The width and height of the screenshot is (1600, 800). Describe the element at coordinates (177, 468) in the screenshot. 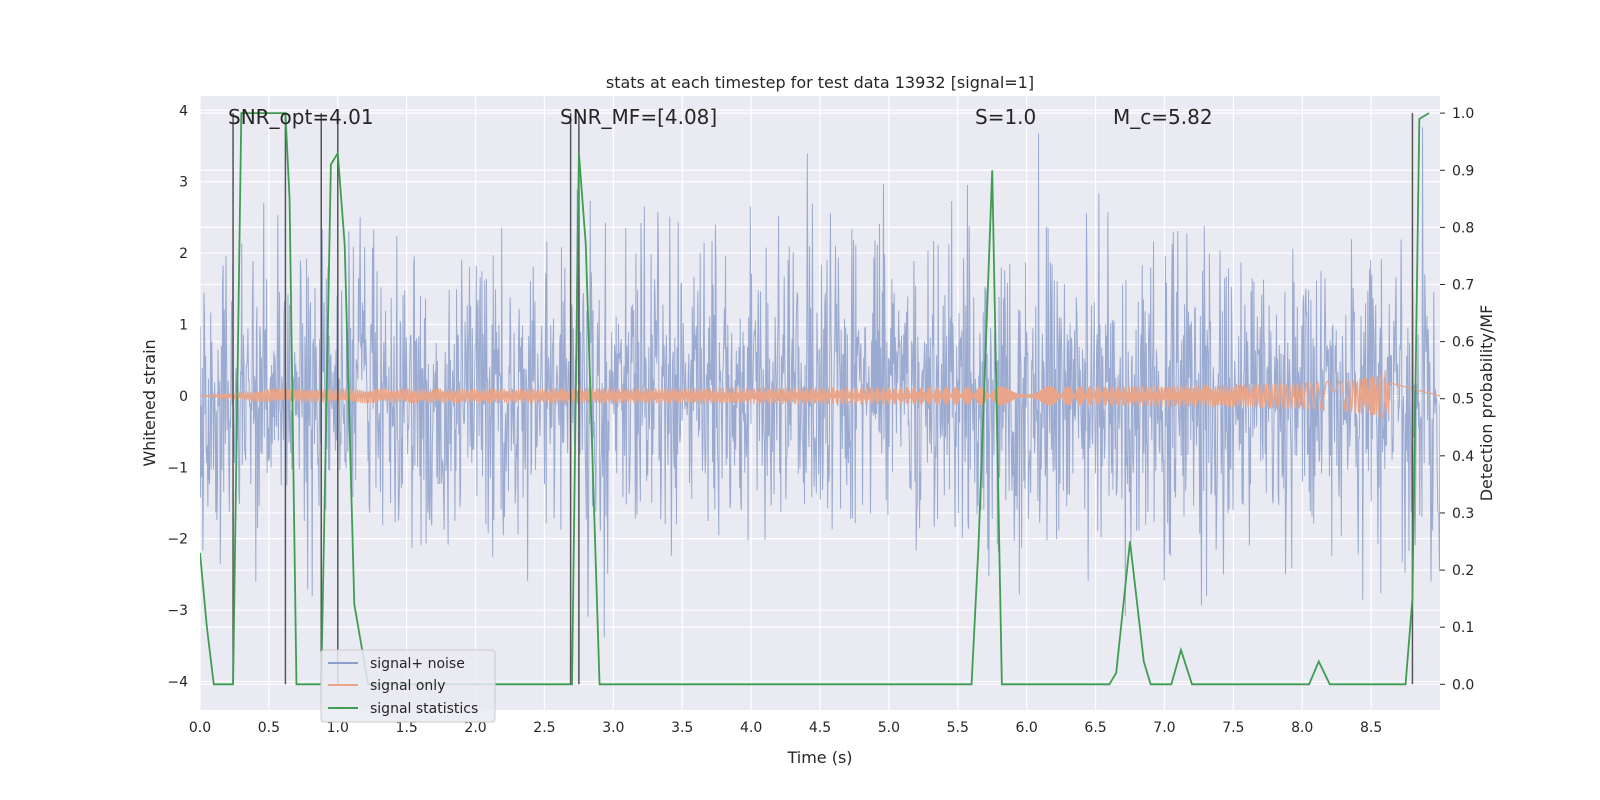

I see `y-left-tick-label: −1` at that location.